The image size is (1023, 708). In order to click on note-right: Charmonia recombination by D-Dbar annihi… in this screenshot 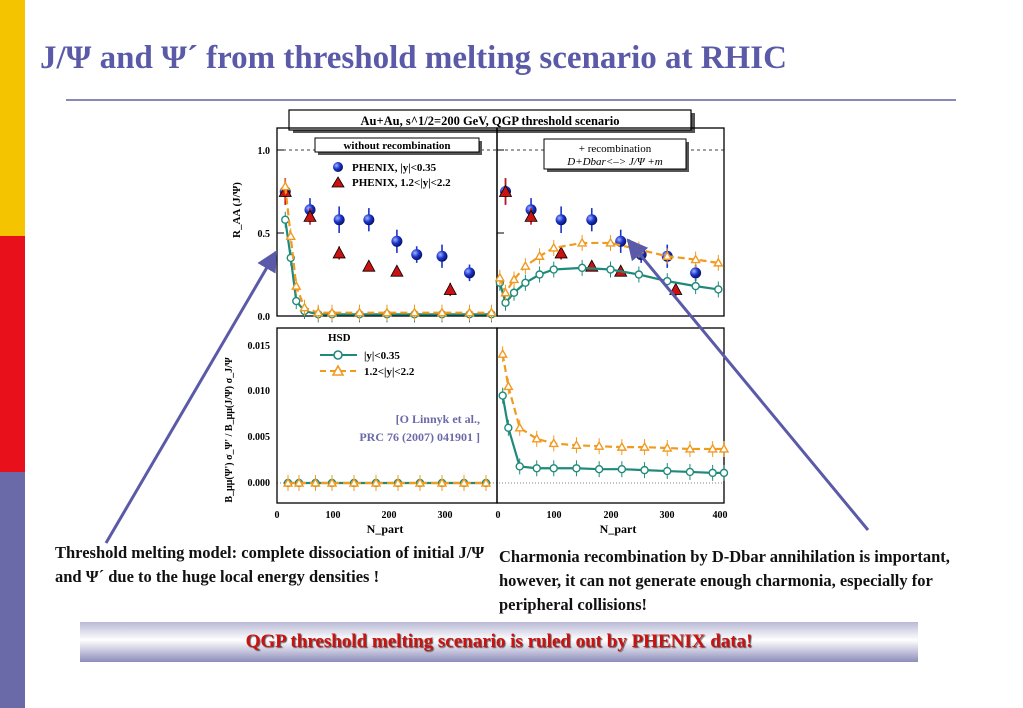, I will do `click(734, 581)`.